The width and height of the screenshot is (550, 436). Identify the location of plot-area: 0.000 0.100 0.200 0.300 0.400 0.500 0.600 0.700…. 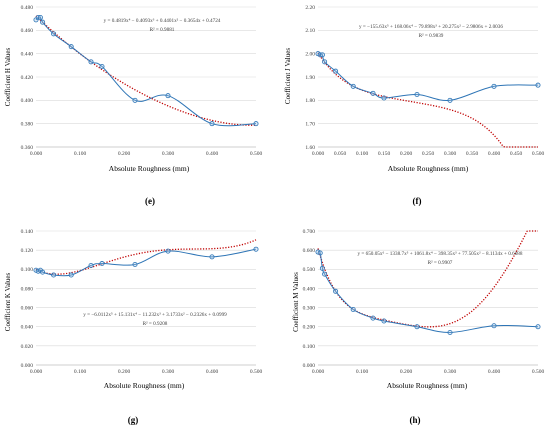
(424, 302).